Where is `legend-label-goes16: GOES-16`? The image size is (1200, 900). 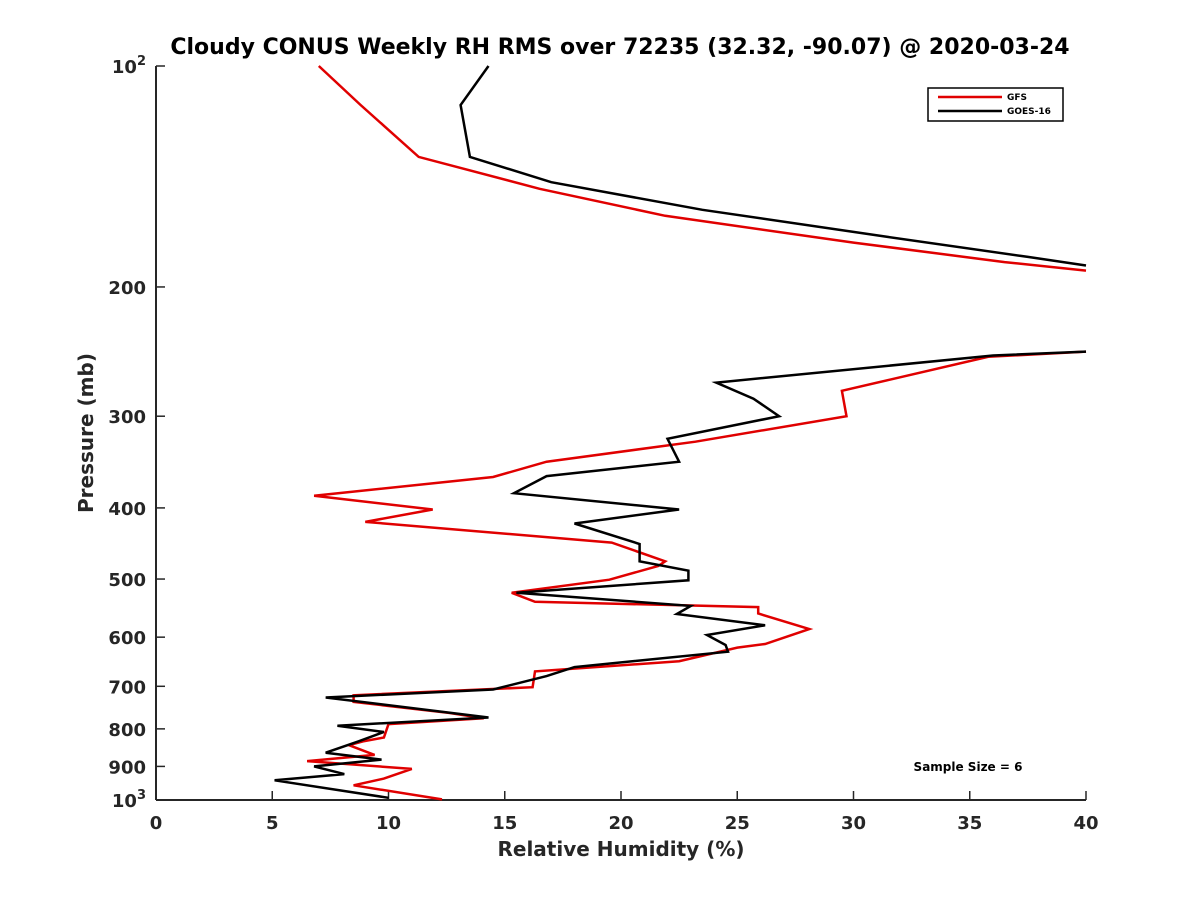 legend-label-goes16: GOES-16 is located at coordinates (1029, 112).